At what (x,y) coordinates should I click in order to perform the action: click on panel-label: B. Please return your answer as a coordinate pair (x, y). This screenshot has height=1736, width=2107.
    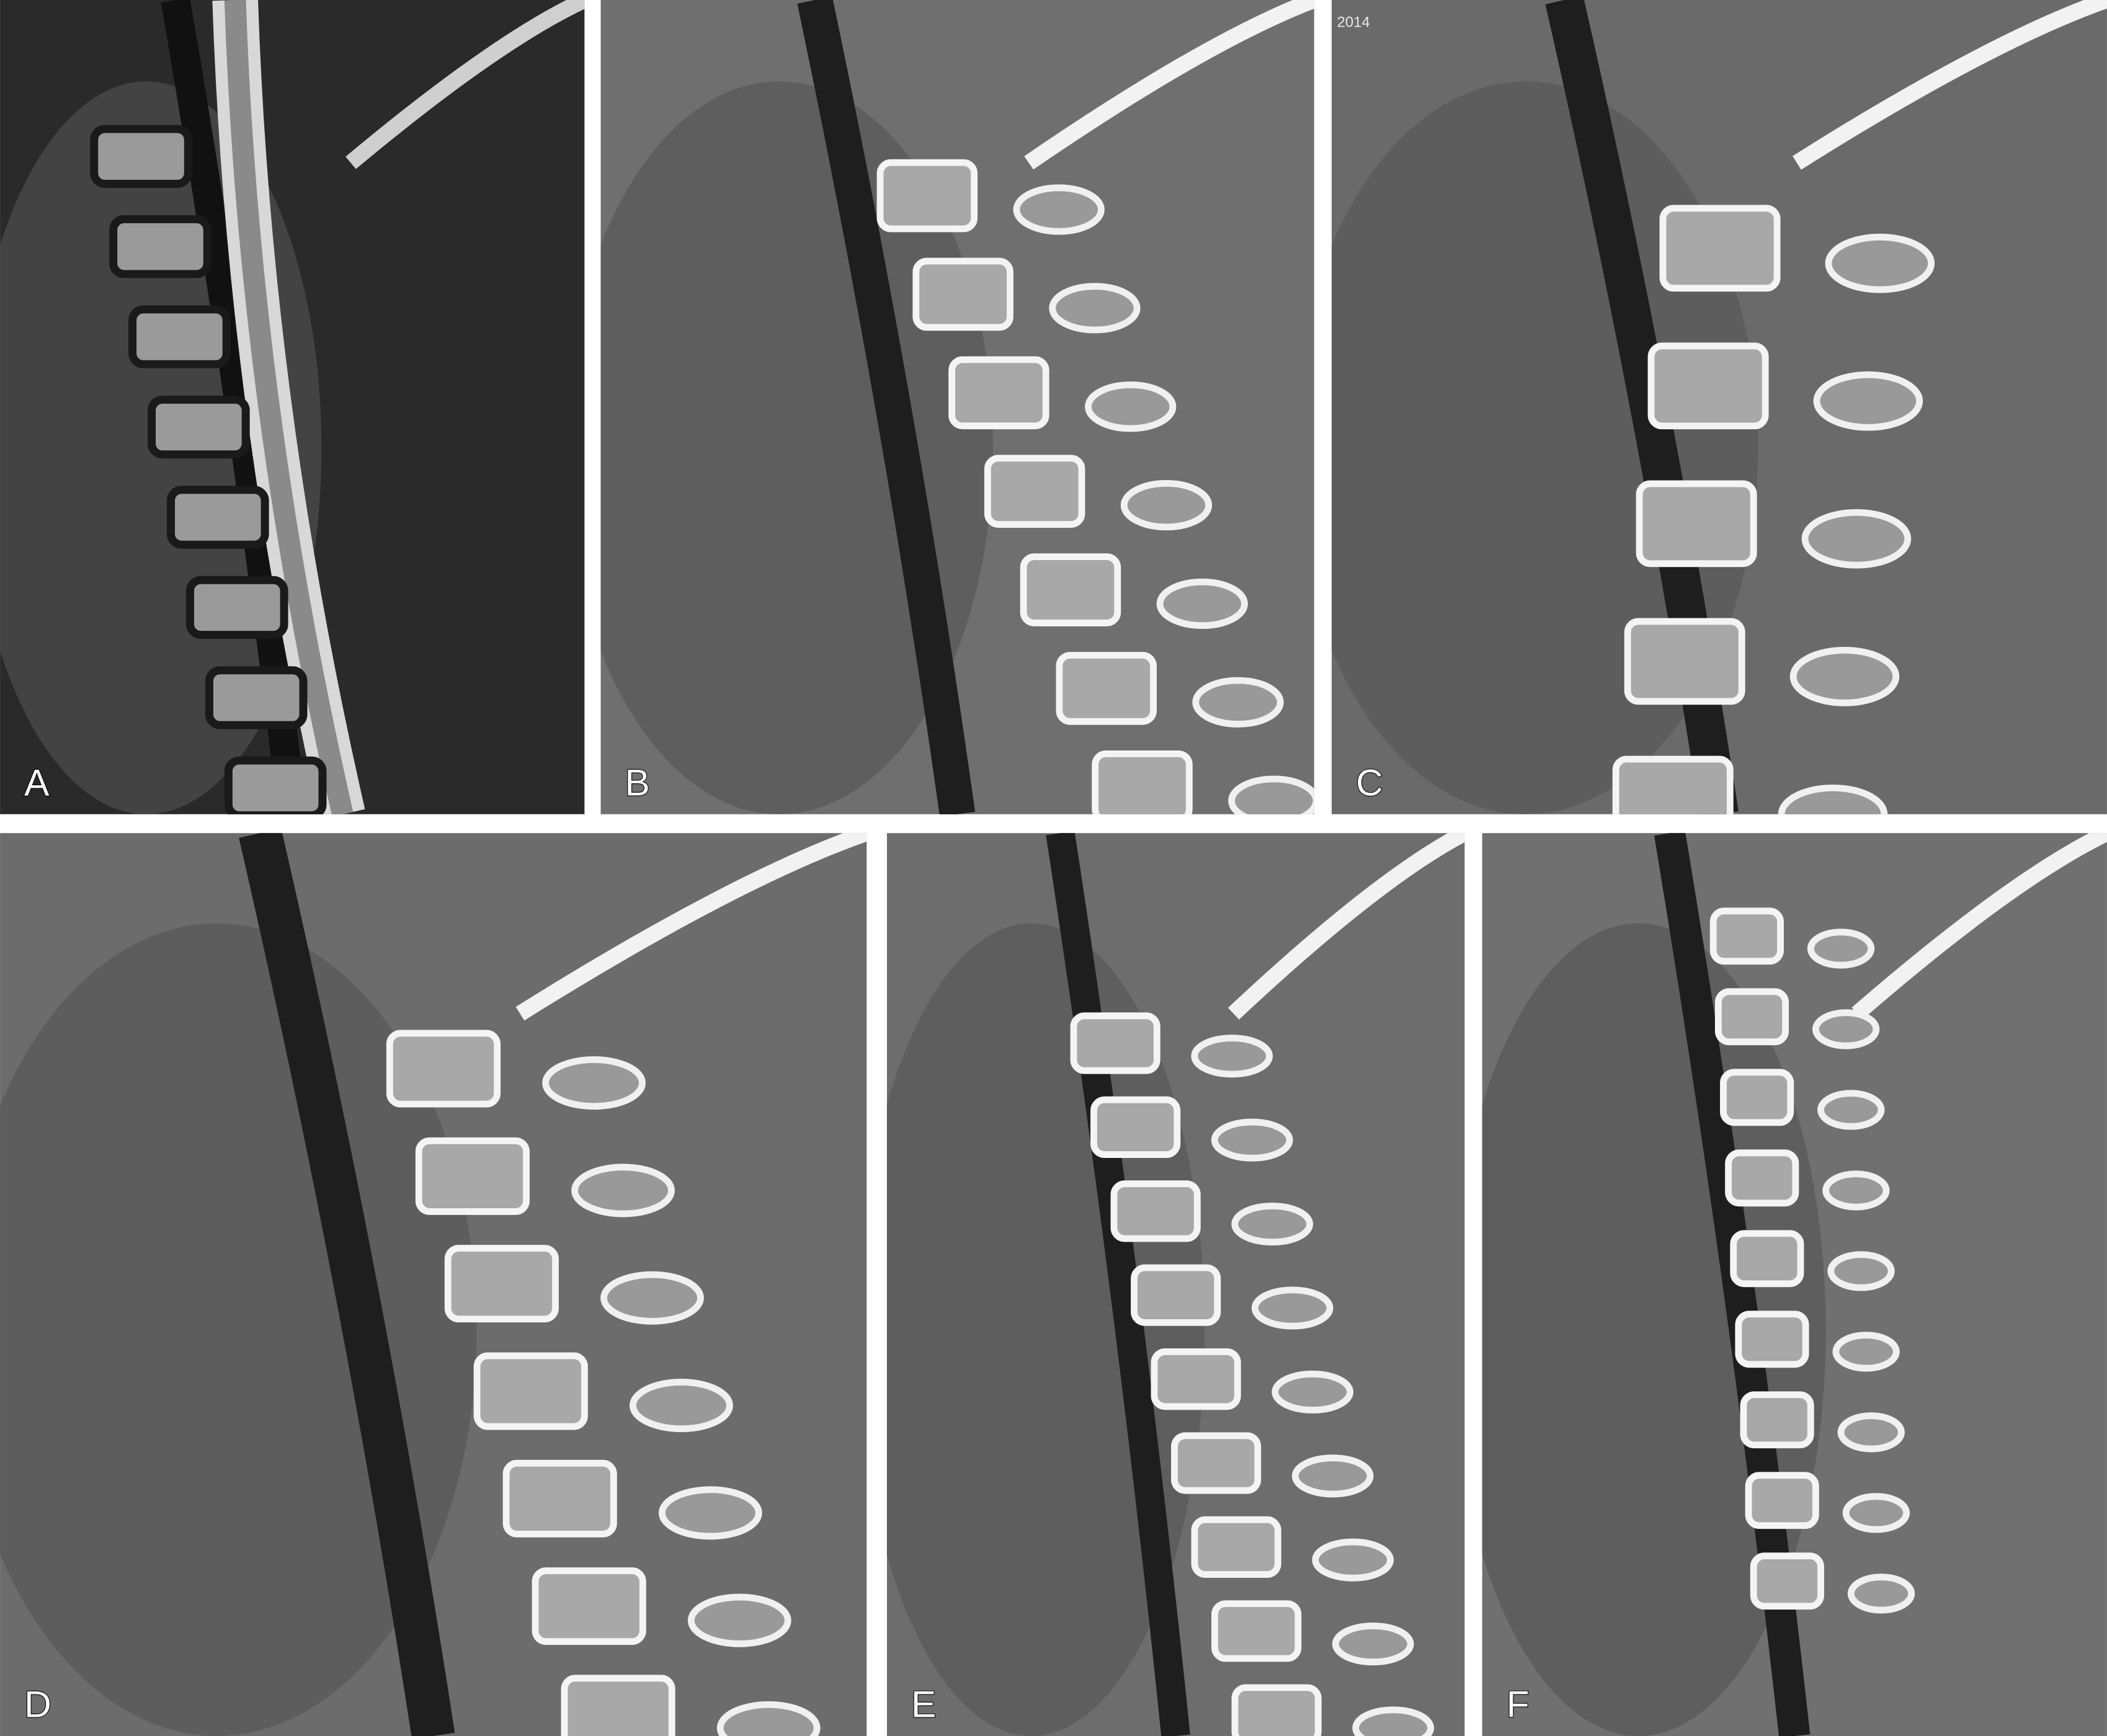
    Looking at the image, I should click on (637, 783).